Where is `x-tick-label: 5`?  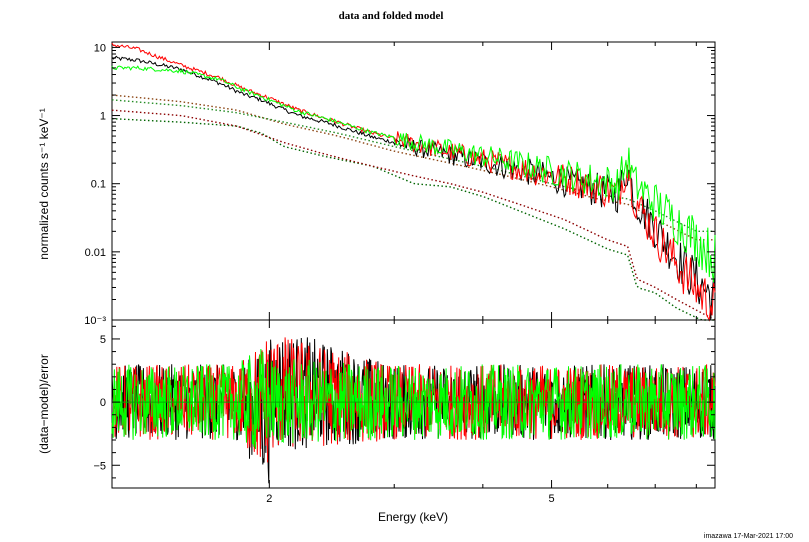 x-tick-label: 5 is located at coordinates (552, 499).